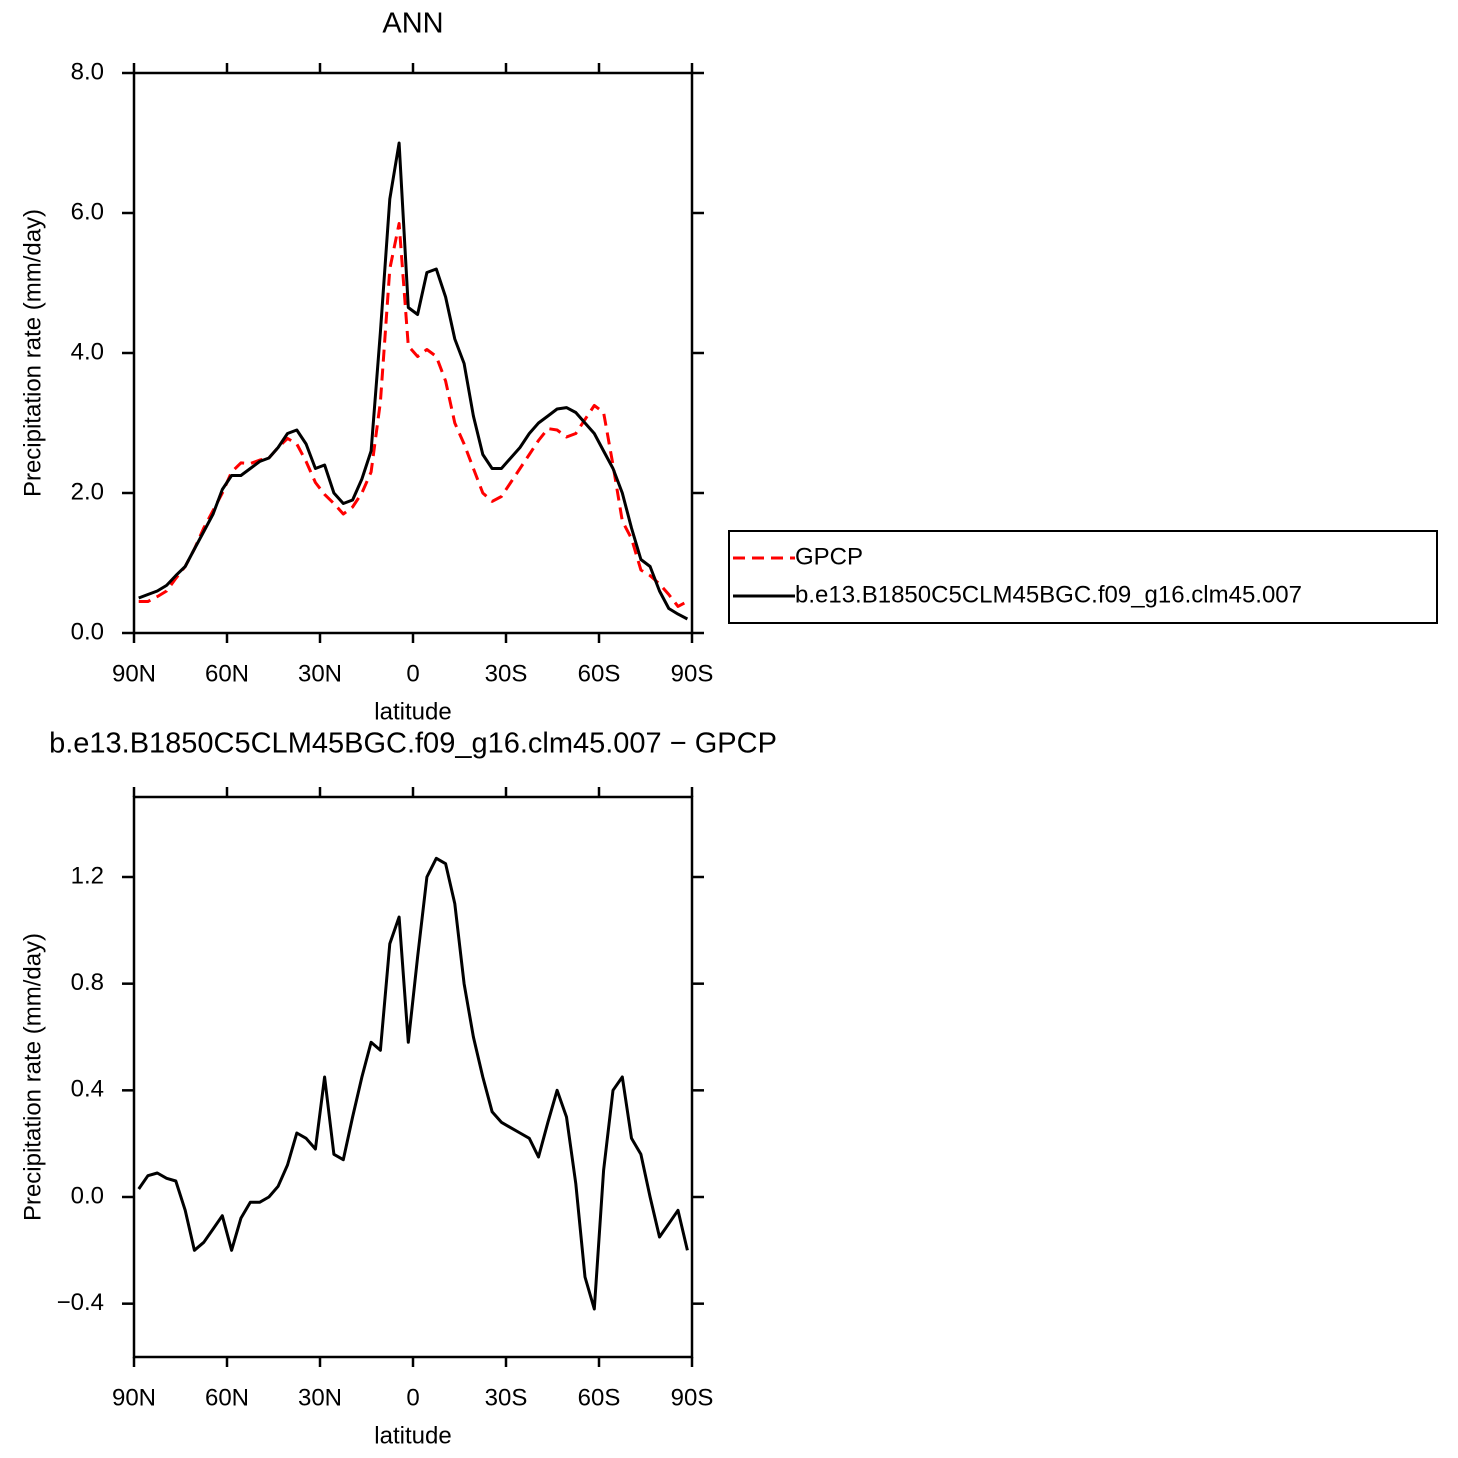  What do you see at coordinates (87, 1089) in the screenshot?
I see `y-tick-label: 0.4` at bounding box center [87, 1089].